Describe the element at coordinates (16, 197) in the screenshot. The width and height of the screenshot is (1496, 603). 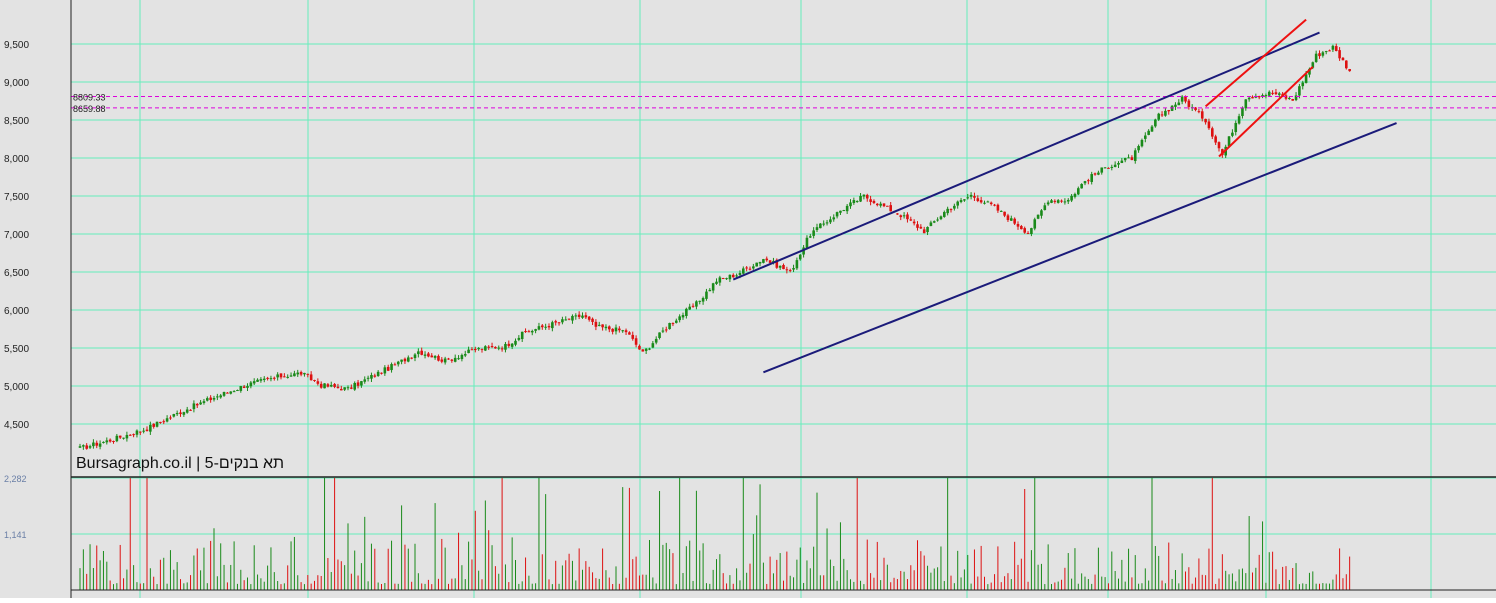
I see `y-tick-label: 7,500` at that location.